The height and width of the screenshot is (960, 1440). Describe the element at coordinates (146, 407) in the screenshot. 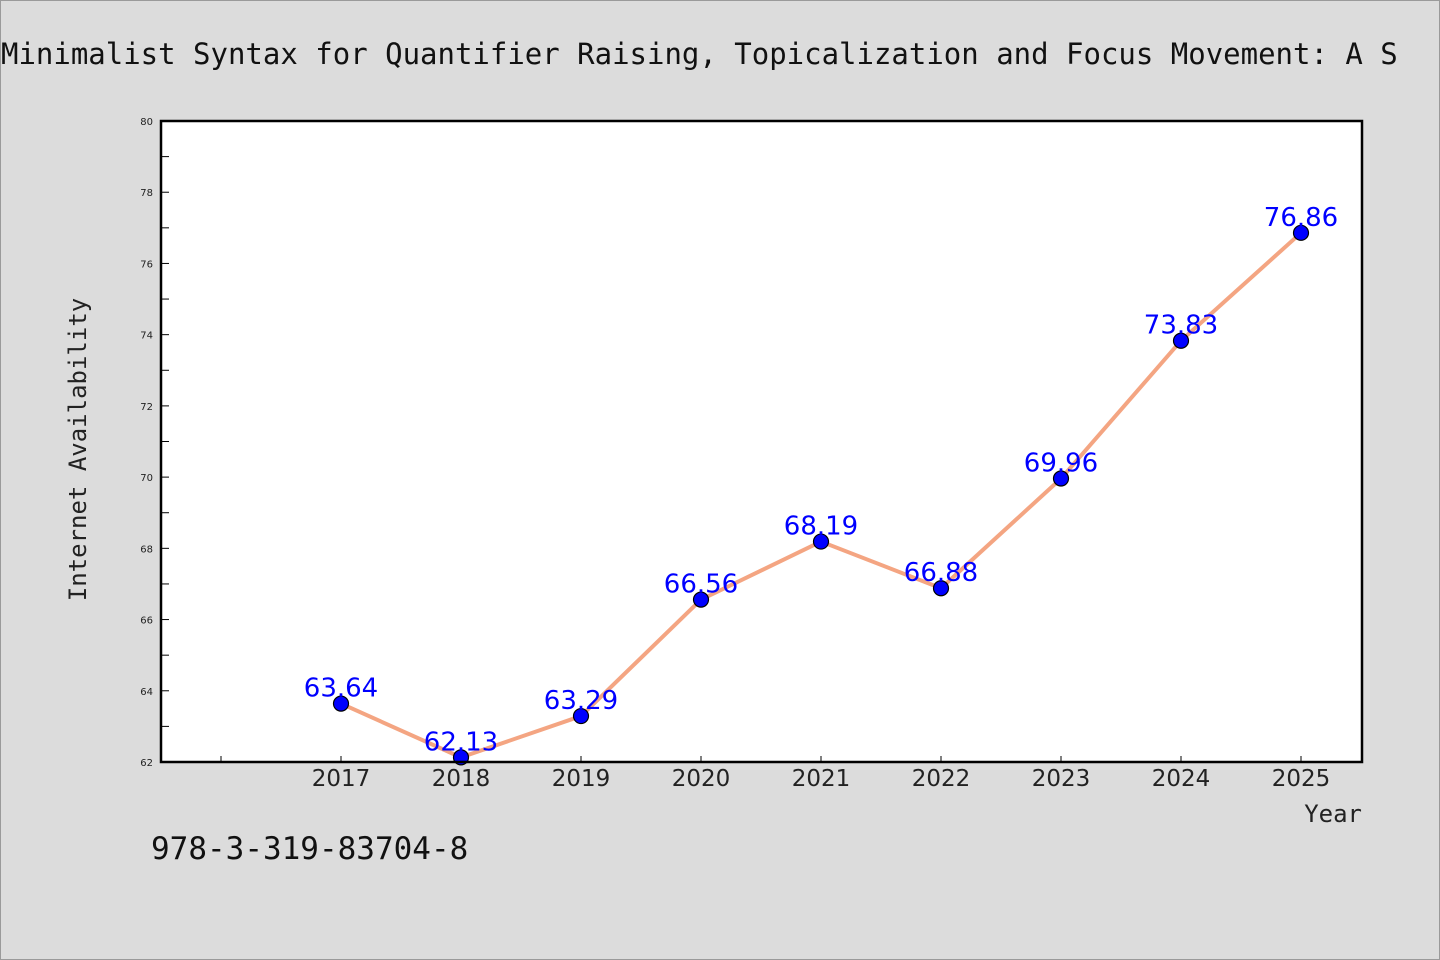

I see `y-tick-label: 72` at that location.